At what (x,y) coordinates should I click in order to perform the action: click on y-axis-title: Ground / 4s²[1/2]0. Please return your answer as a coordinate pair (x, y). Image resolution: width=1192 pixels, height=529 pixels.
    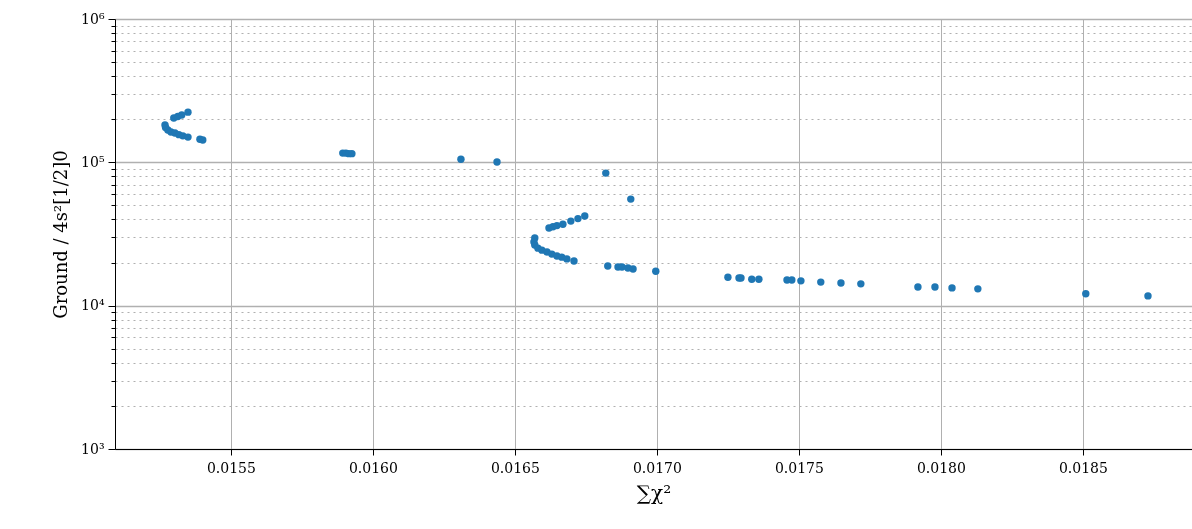
    Looking at the image, I should click on (61, 234).